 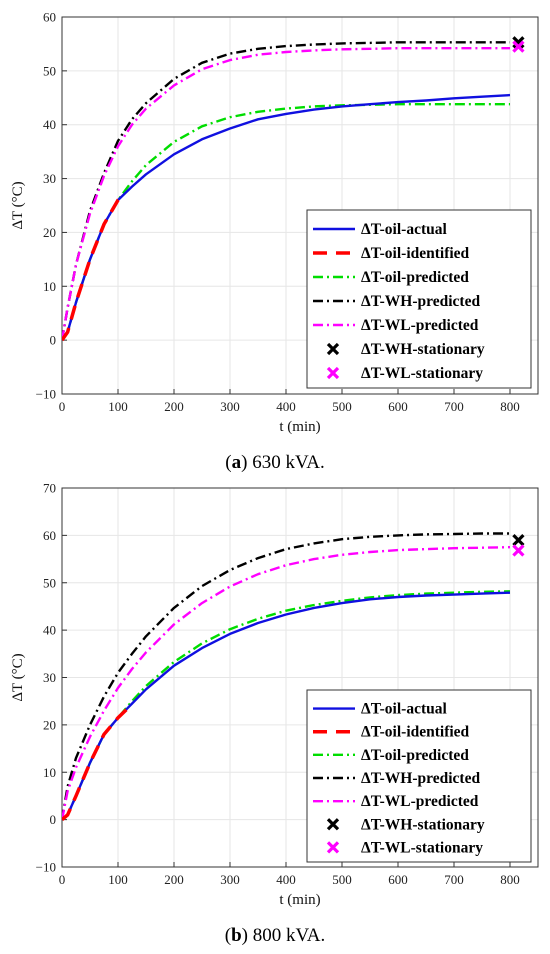 I want to click on caption-b-text: 800 kVA., so click(x=286, y=935).